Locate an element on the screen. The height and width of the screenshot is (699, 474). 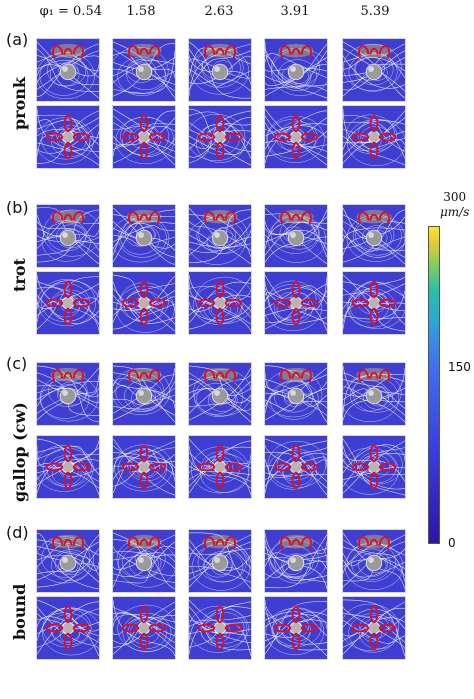
row-label-trot: trot is located at coordinates (19, 275).